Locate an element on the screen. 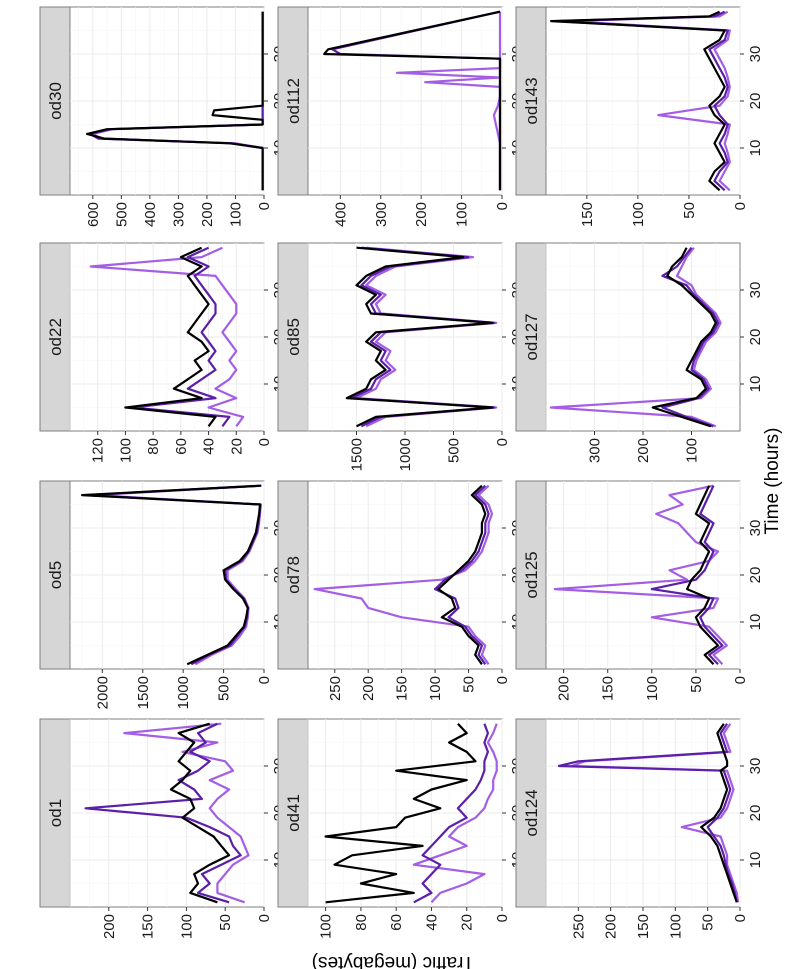 The height and width of the screenshot is (969, 787). x-tick-label: 10 is located at coordinates (755, 622).